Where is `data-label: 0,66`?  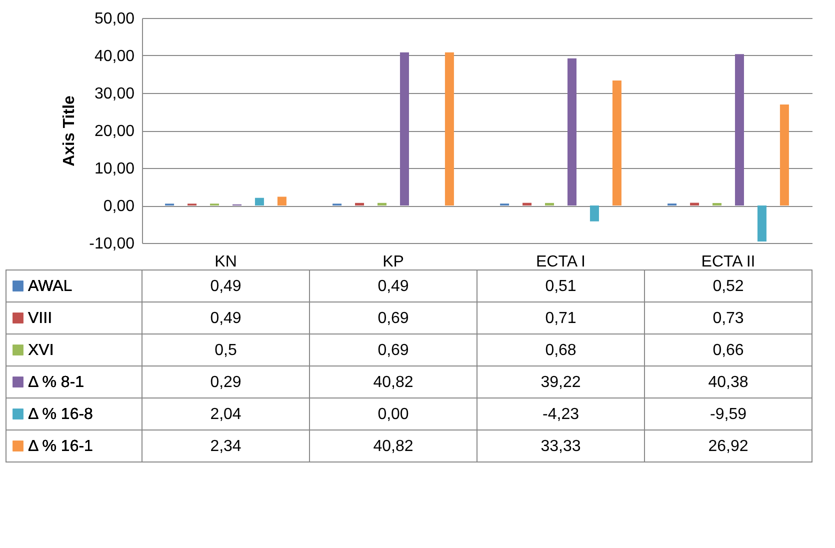
data-label: 0,66 is located at coordinates (728, 350).